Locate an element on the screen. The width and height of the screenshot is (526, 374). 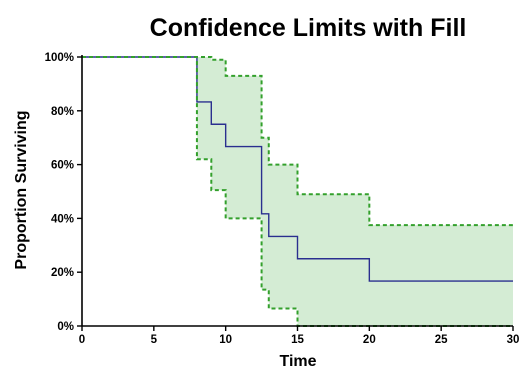
x-tick-label: 5 is located at coordinates (154, 340).